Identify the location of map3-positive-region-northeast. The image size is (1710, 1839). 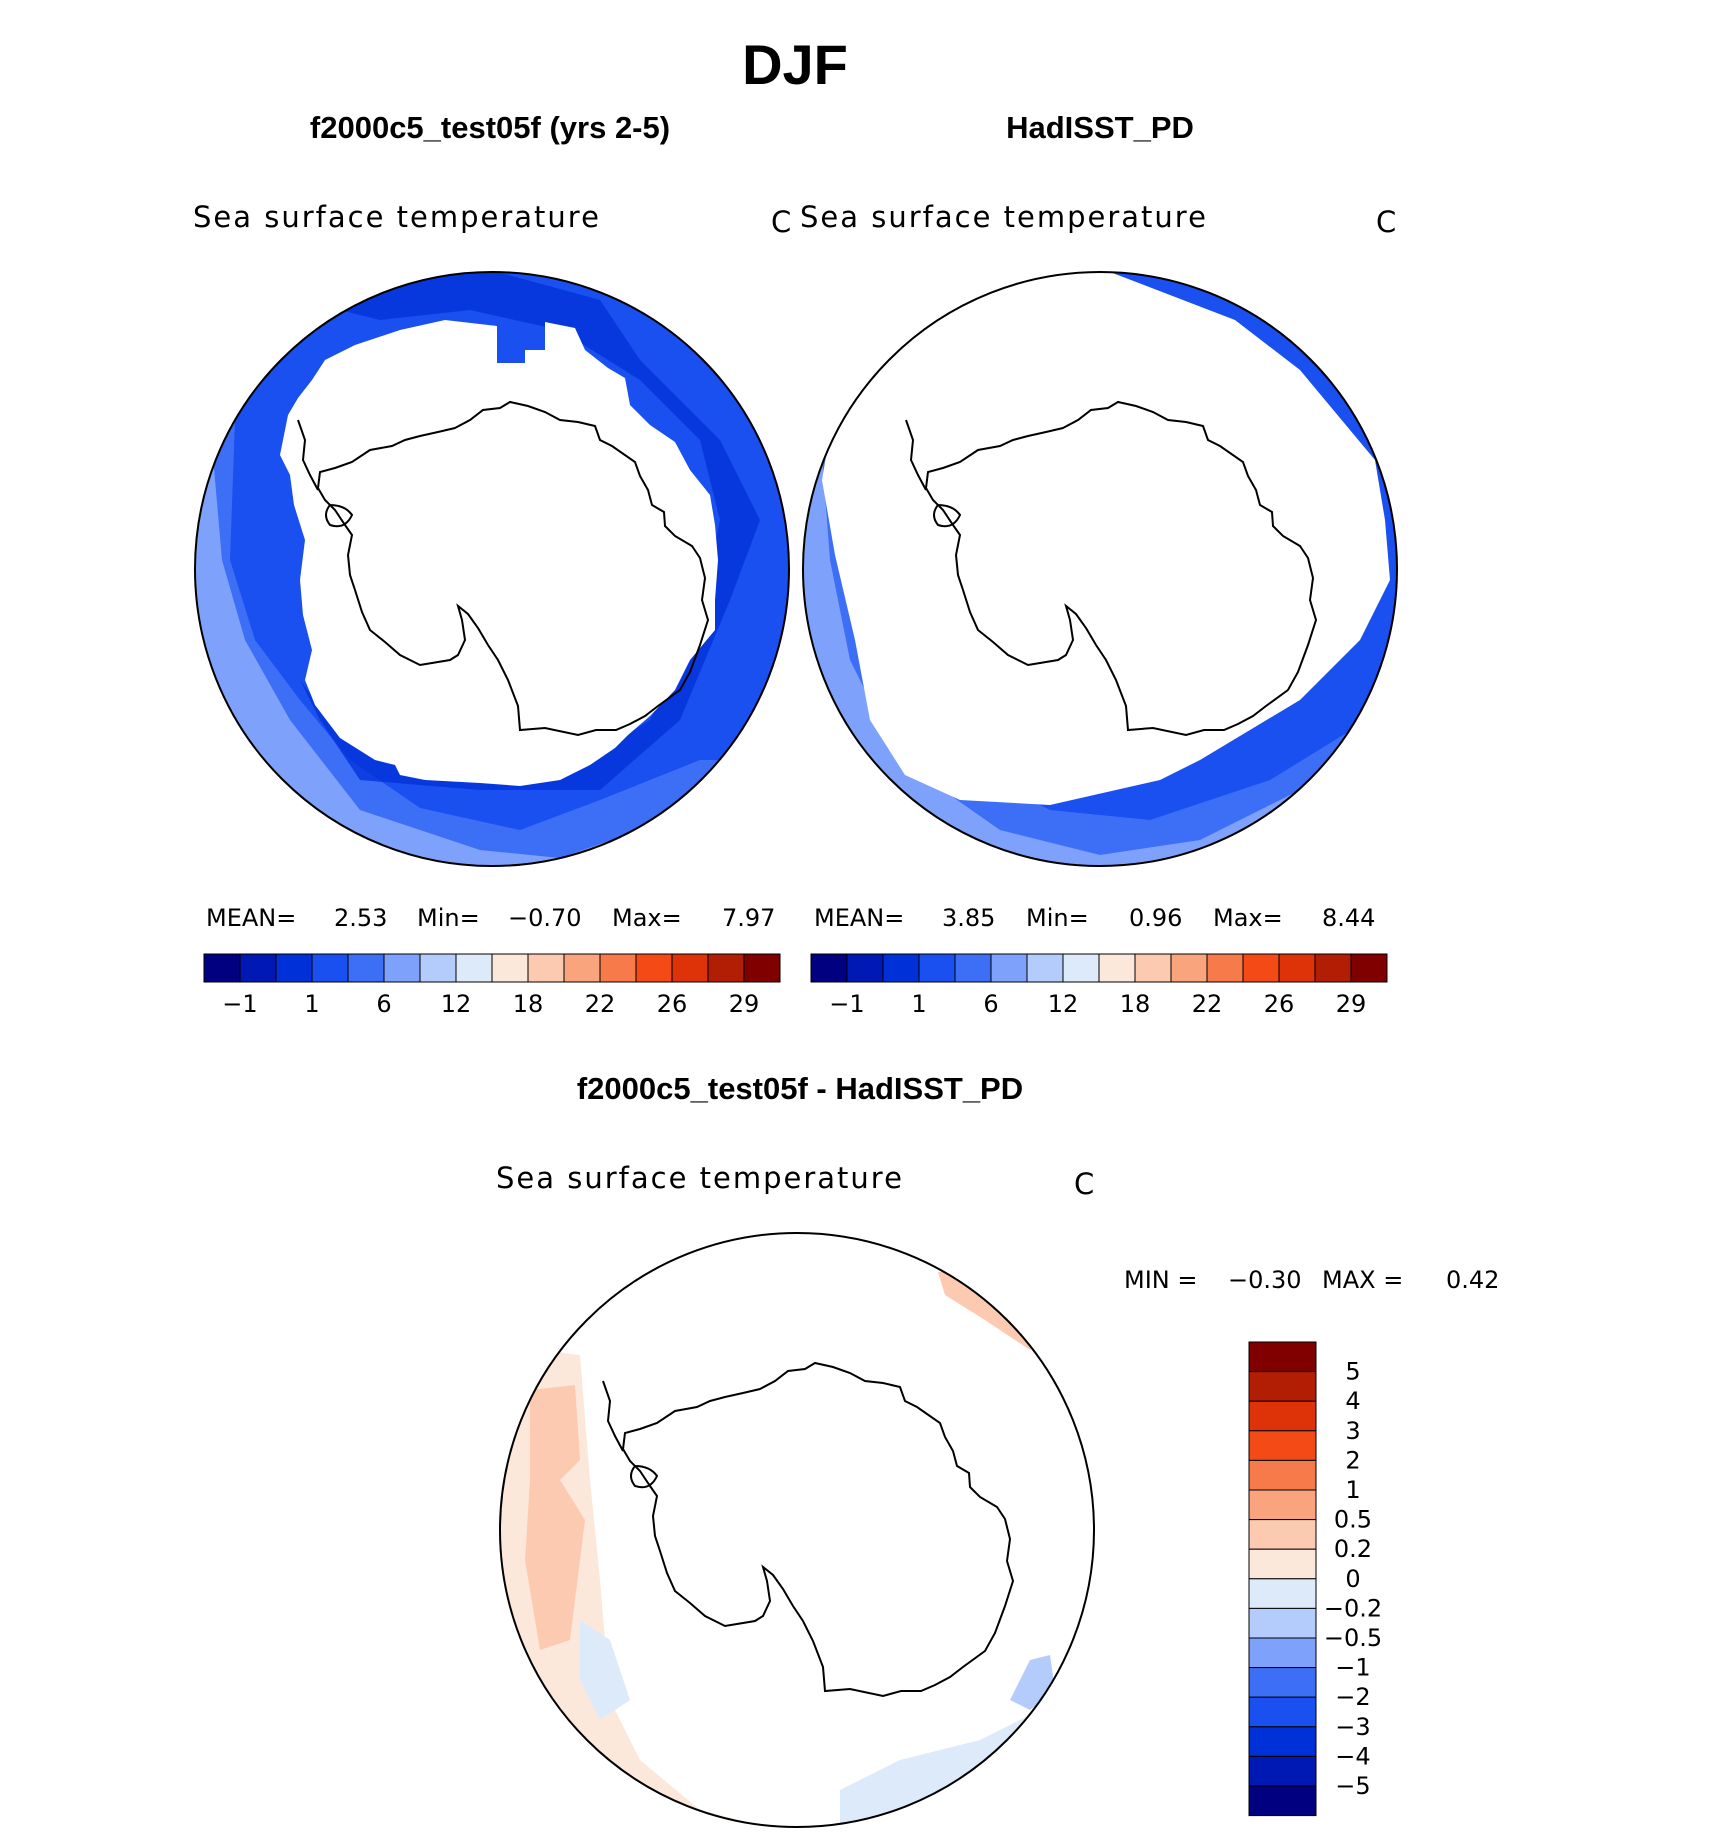
(989, 1310).